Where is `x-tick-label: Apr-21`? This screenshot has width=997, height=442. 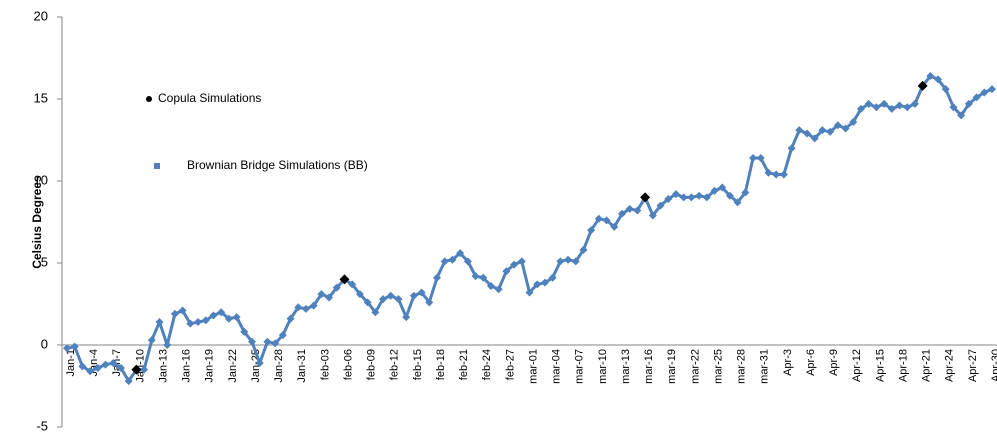 x-tick-label: Apr-21 is located at coordinates (927, 365).